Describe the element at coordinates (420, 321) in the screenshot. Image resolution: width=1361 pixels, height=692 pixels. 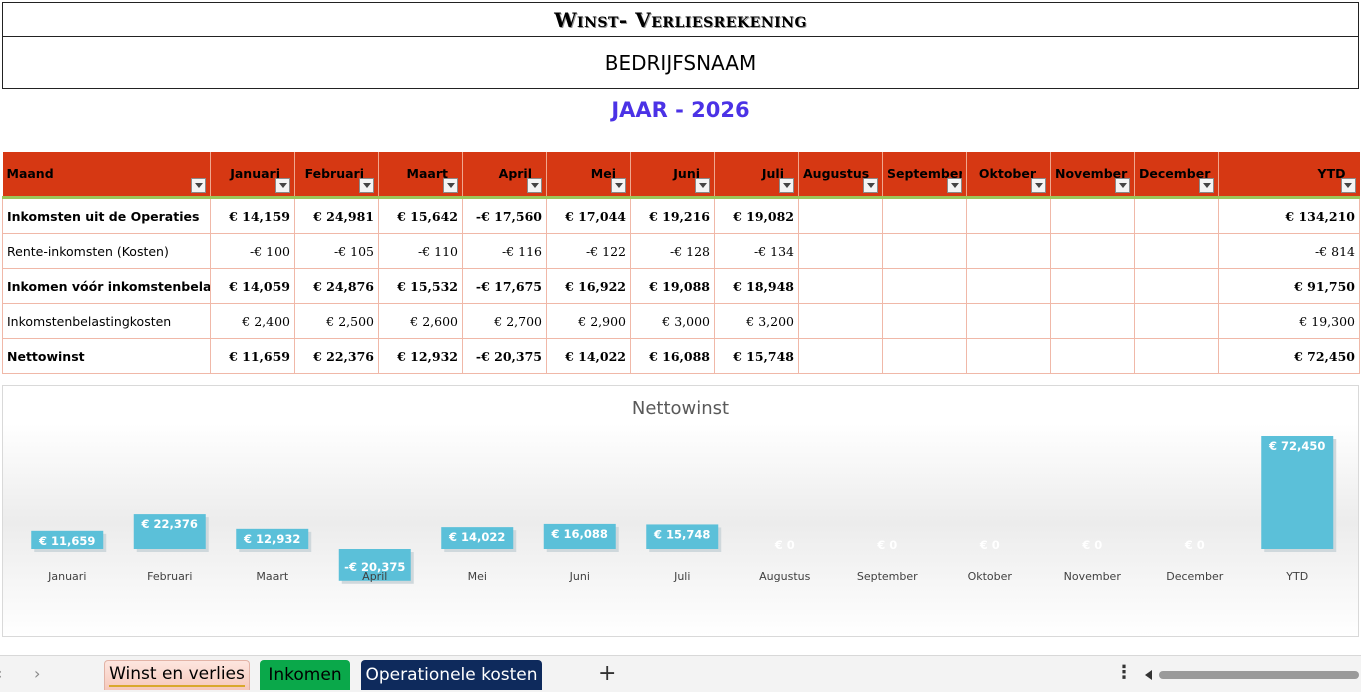
I see `table-cell: € 2,600` at that location.